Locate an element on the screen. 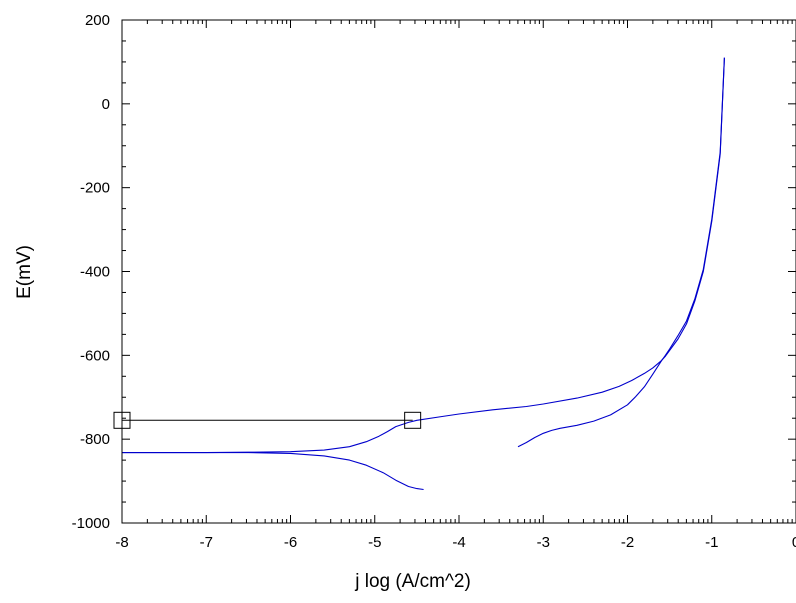 This screenshot has width=796, height=603. y-tick-label: -1000 is located at coordinates (91, 523).